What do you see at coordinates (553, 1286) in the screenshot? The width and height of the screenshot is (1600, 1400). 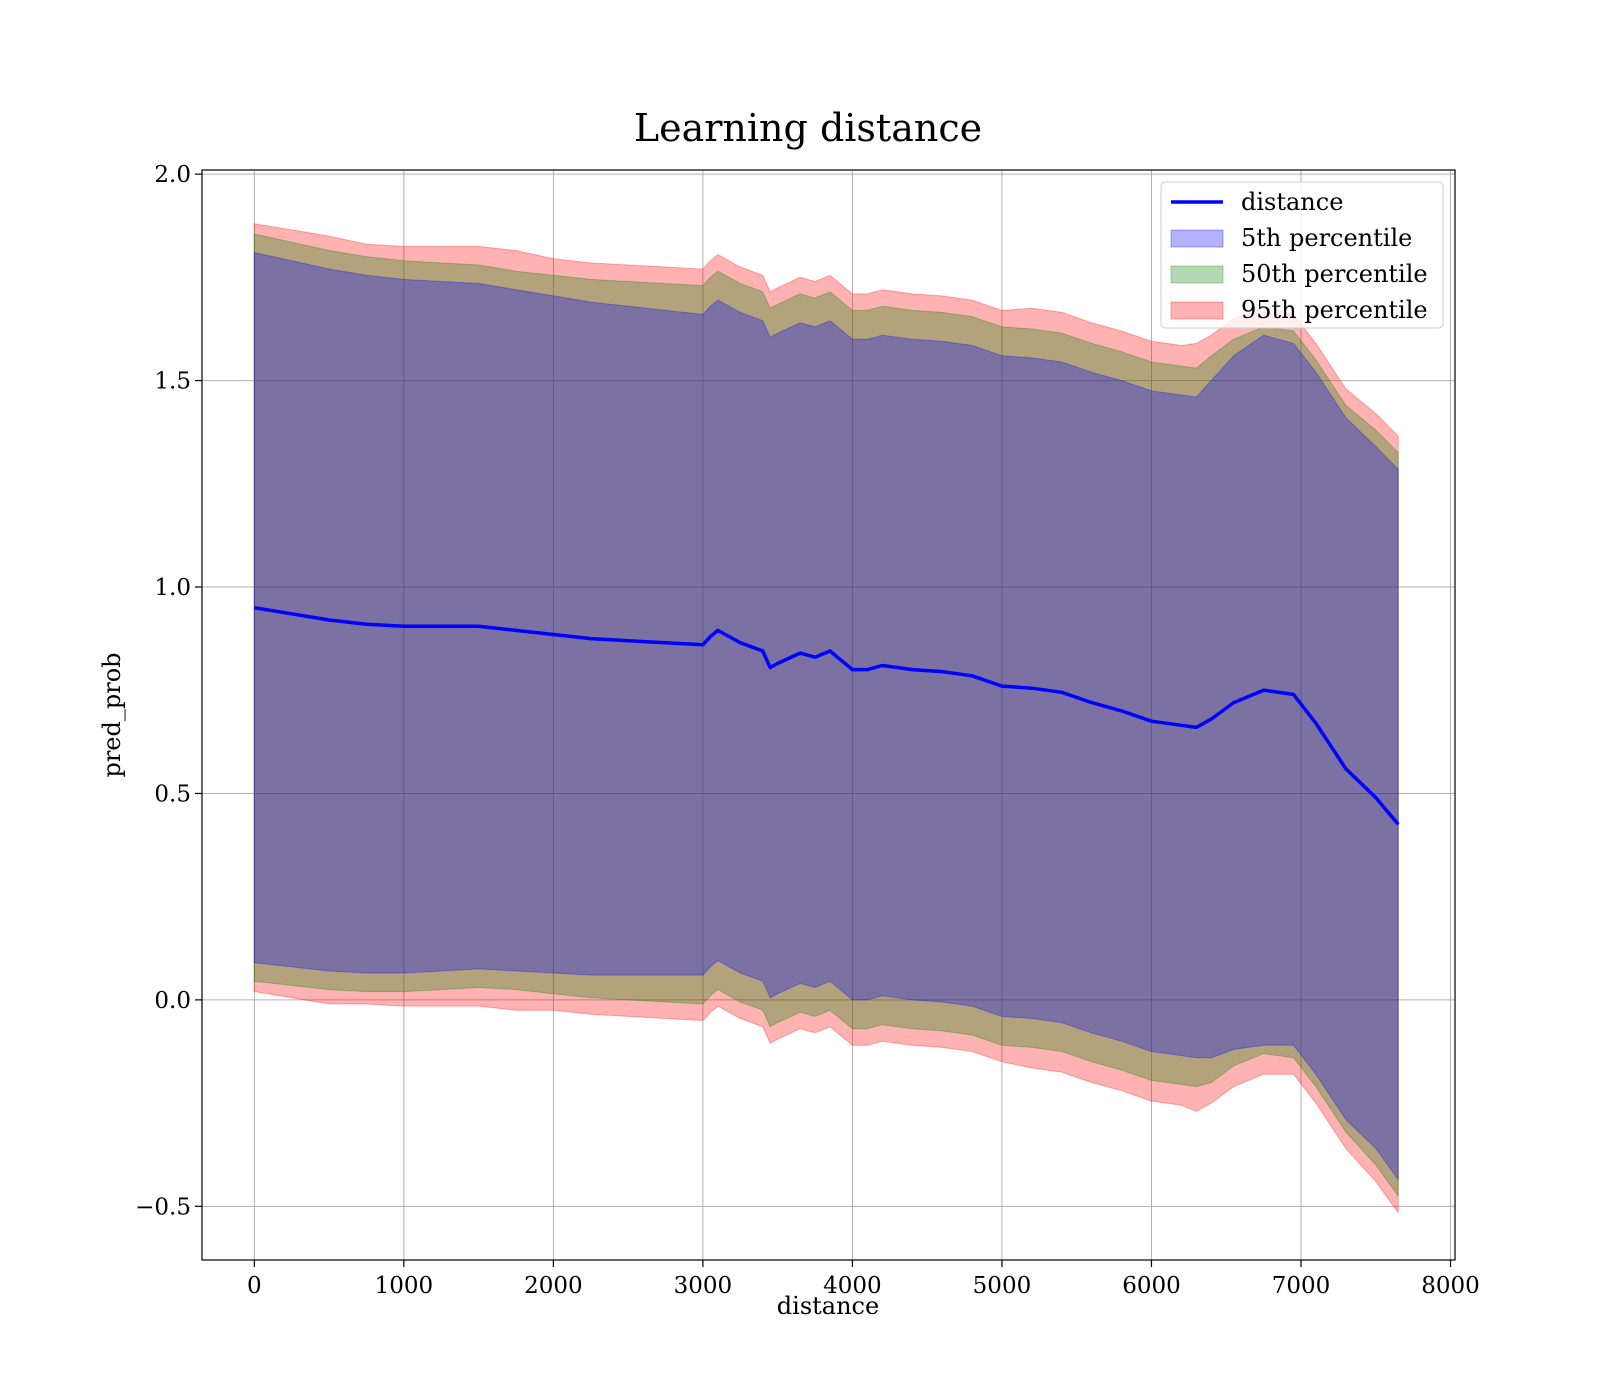 I see `x-tick-label: 2000` at bounding box center [553, 1286].